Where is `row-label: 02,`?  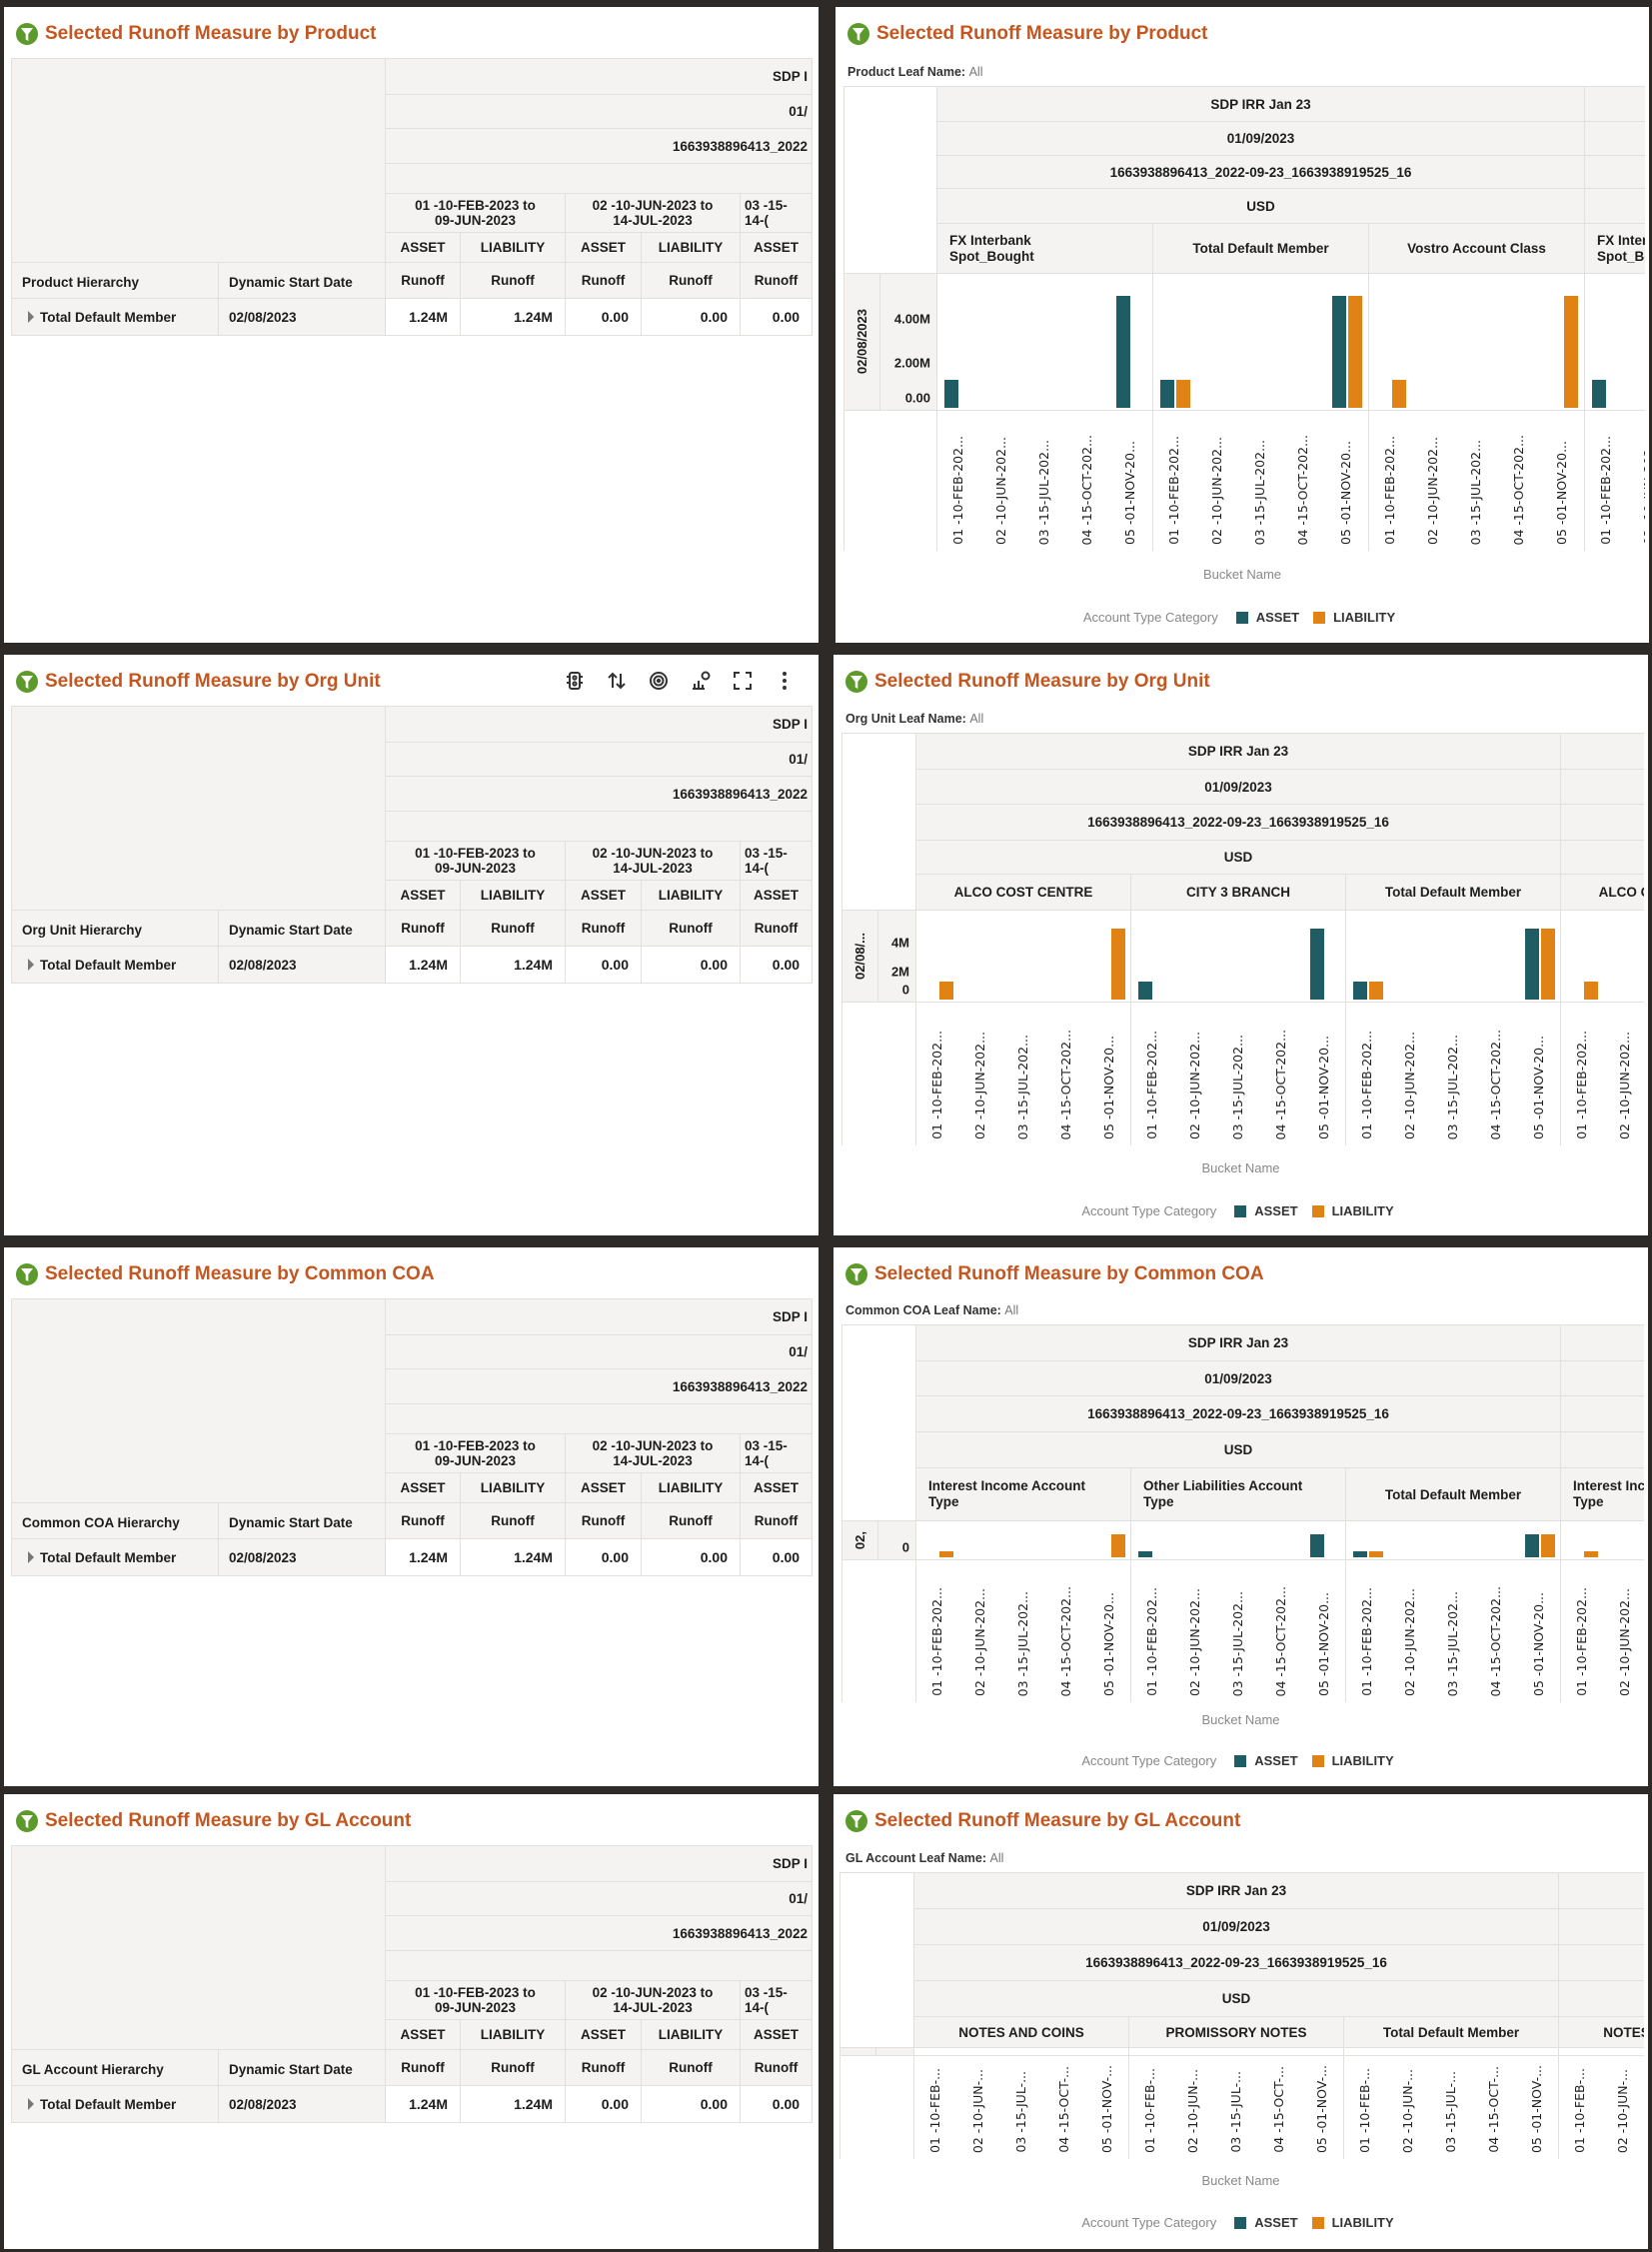 row-label: 02, is located at coordinates (859, 1540).